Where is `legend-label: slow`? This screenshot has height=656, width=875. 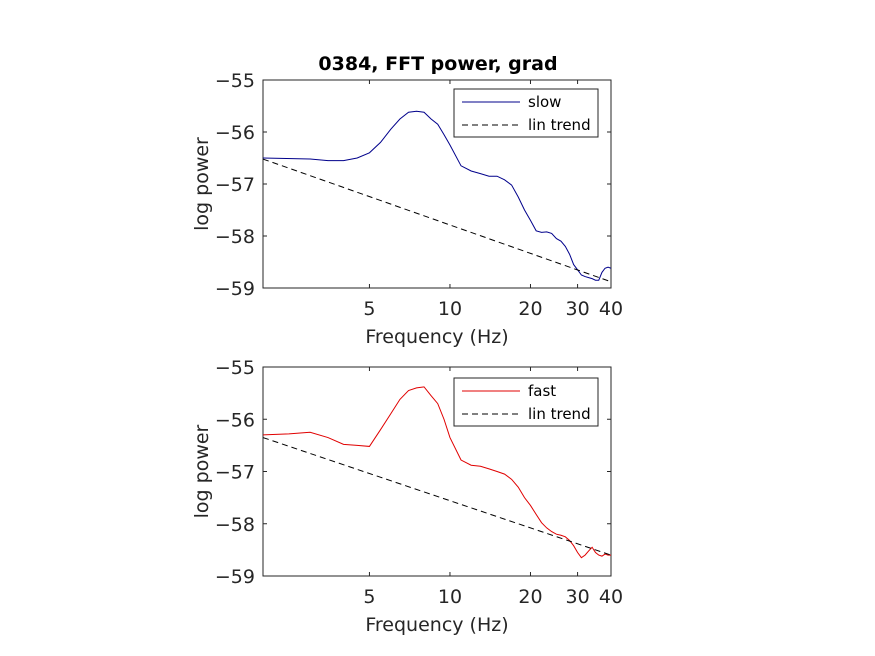 legend-label: slow is located at coordinates (544, 102).